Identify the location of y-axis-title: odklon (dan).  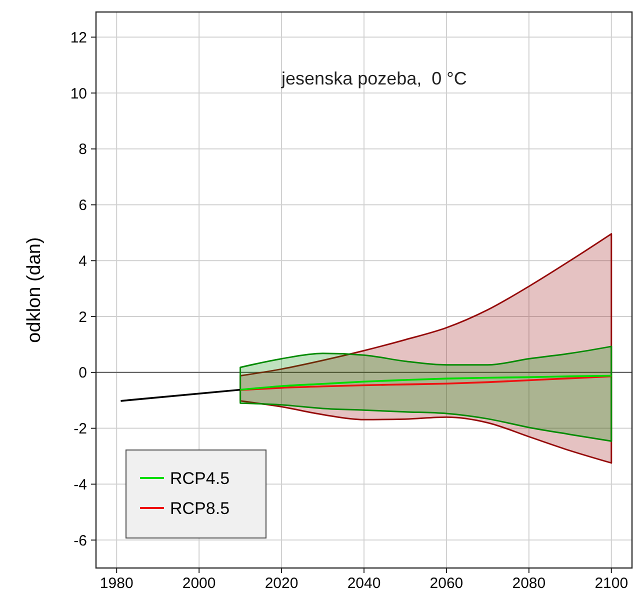
(34, 290).